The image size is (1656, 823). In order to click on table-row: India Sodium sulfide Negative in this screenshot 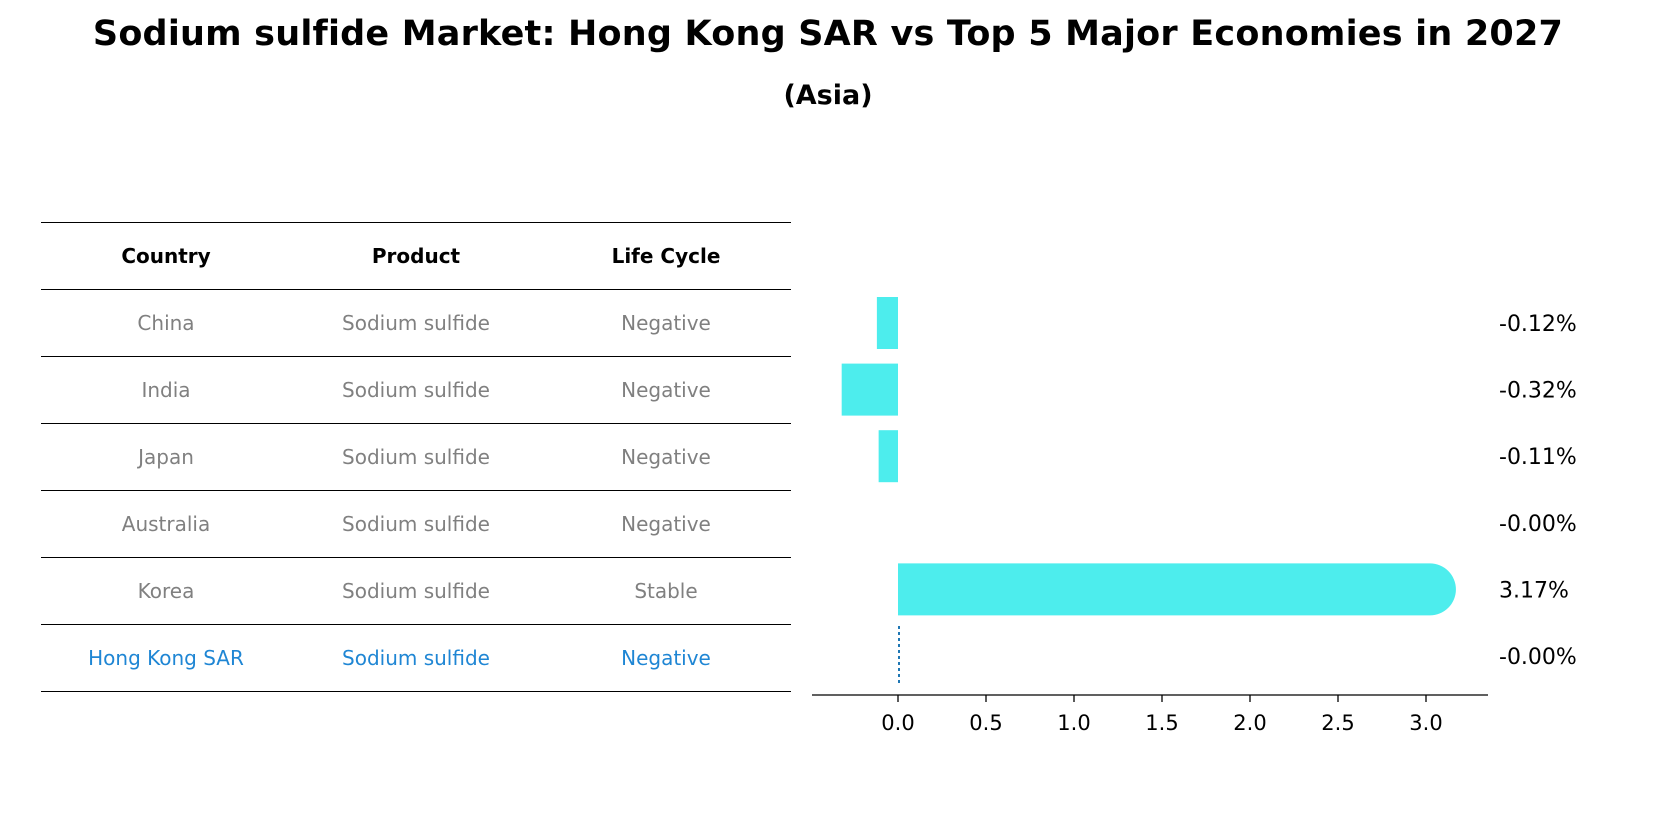, I will do `click(416, 389)`.